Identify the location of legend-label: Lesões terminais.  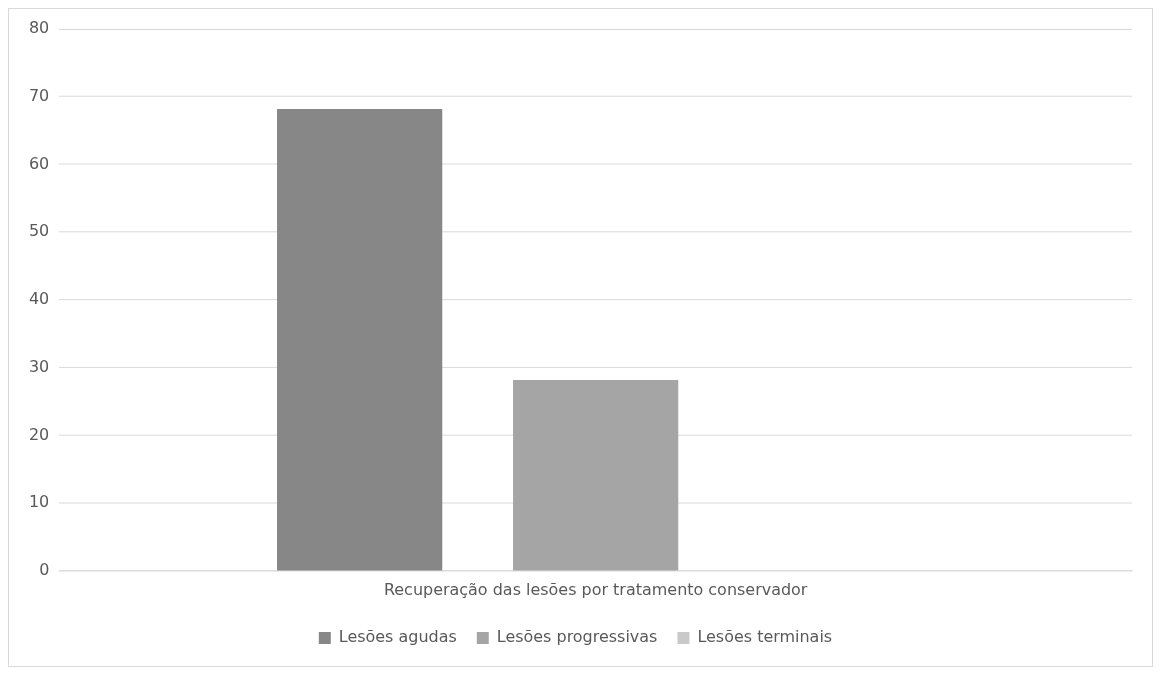
(765, 637).